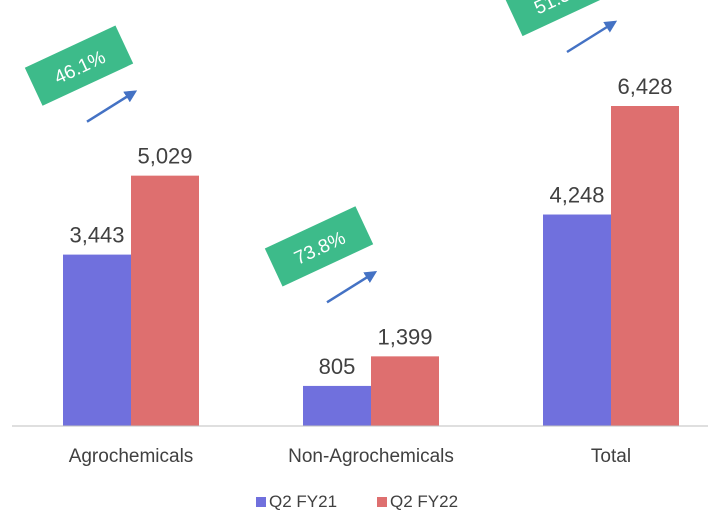 This screenshot has width=721, height=518. Describe the element at coordinates (131, 456) in the screenshot. I see `category-label-agrochemicals: Agrochemicals` at that location.